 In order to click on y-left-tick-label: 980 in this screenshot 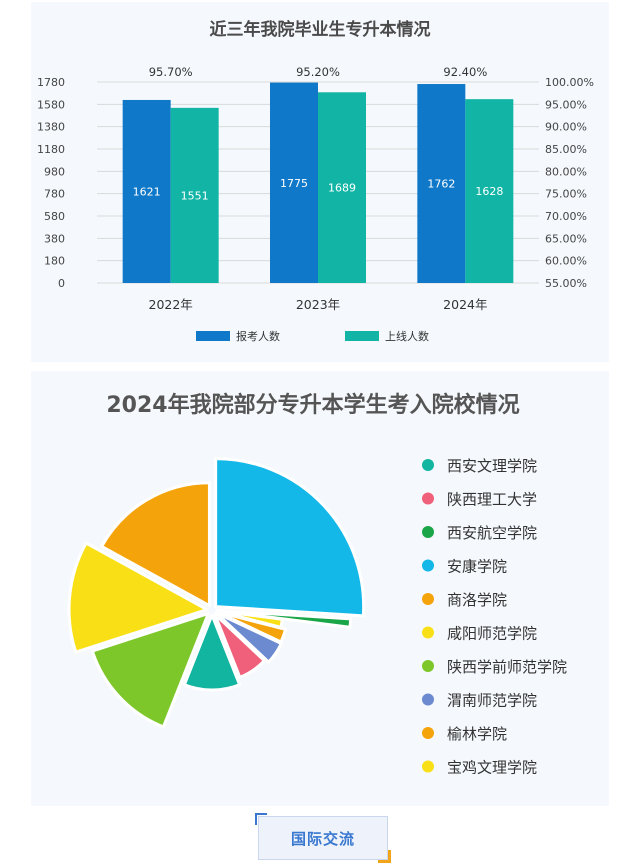, I will do `click(54, 171)`.